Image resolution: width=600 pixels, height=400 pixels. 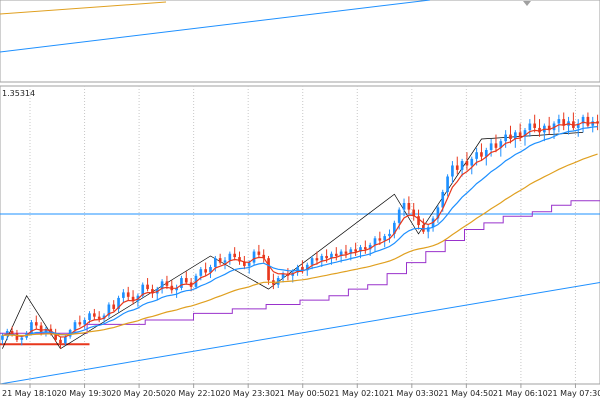 I want to click on triangle-down-icon, so click(x=527, y=3).